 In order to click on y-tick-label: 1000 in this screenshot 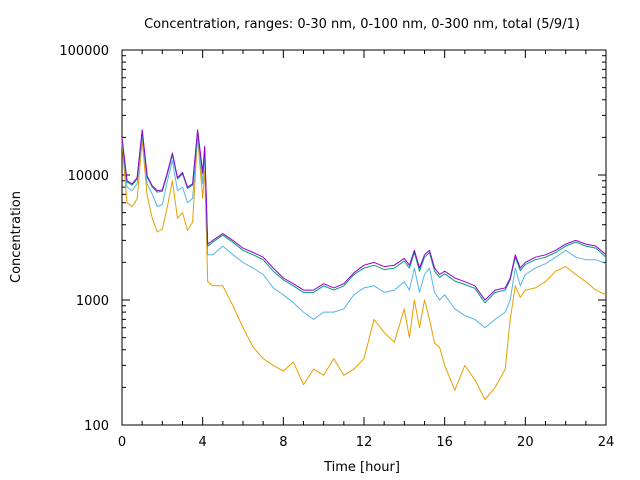, I will do `click(92, 301)`.